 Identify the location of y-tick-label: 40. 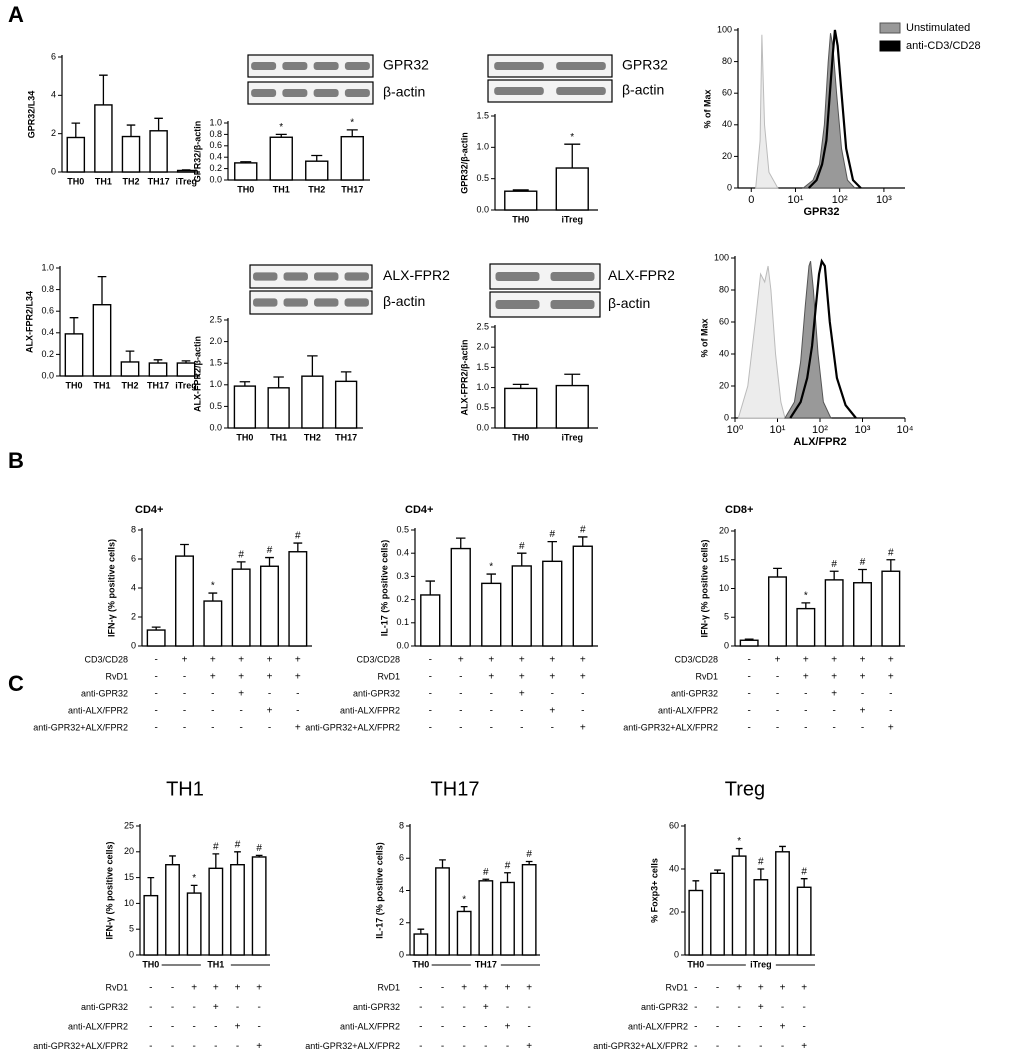
(727, 124).